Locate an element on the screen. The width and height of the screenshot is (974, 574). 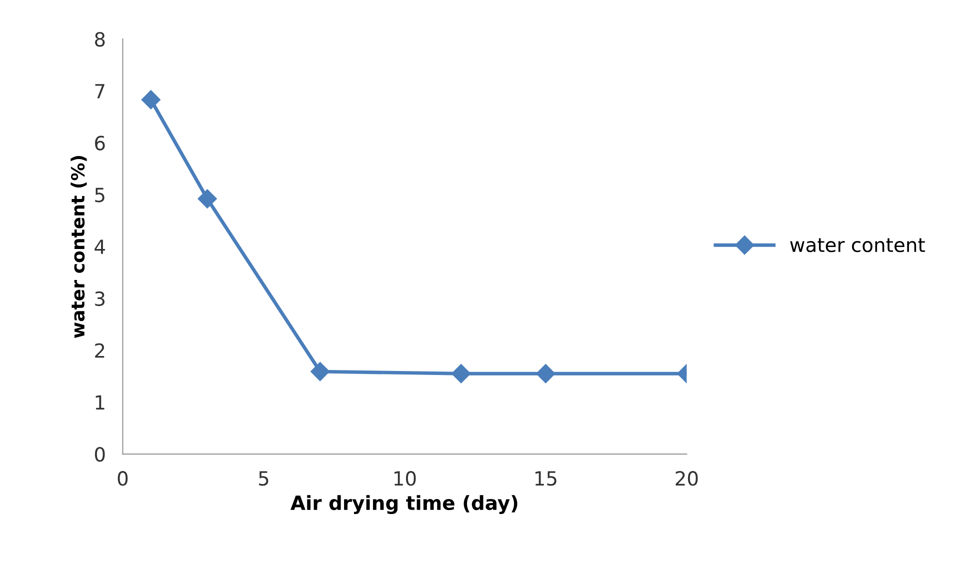
x-axis-title: Air drying time (day) is located at coordinates (404, 504).